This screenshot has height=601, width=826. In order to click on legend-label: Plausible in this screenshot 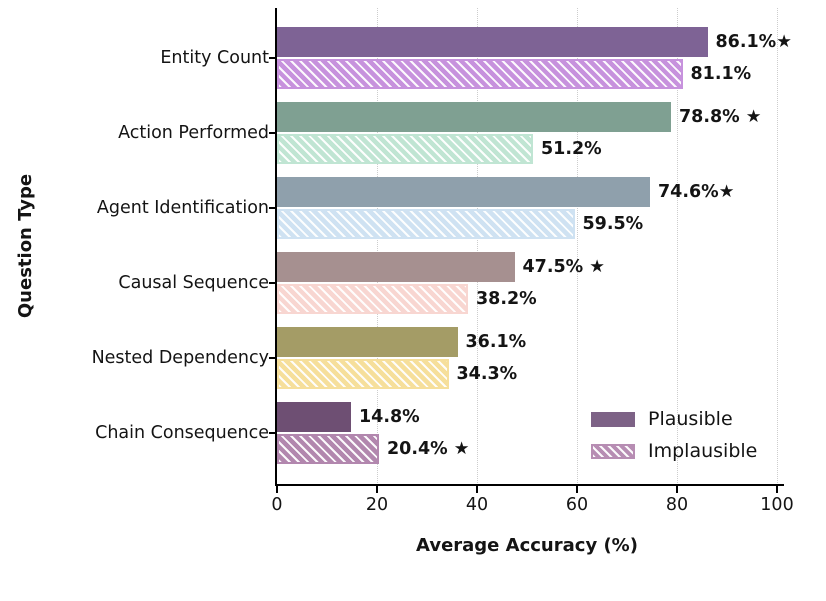, I will do `click(690, 419)`.